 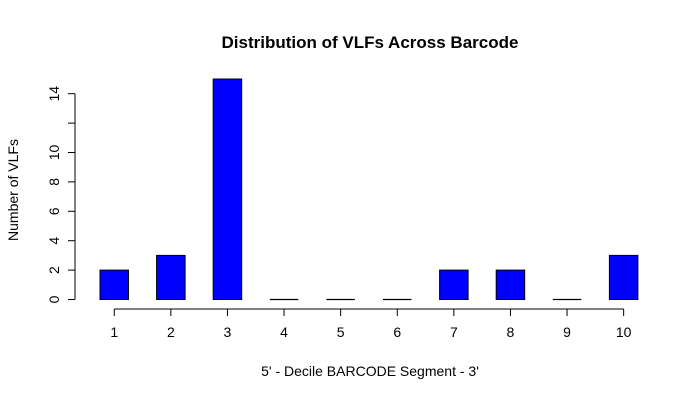 I want to click on y-tick-label: 10, so click(x=54, y=153).